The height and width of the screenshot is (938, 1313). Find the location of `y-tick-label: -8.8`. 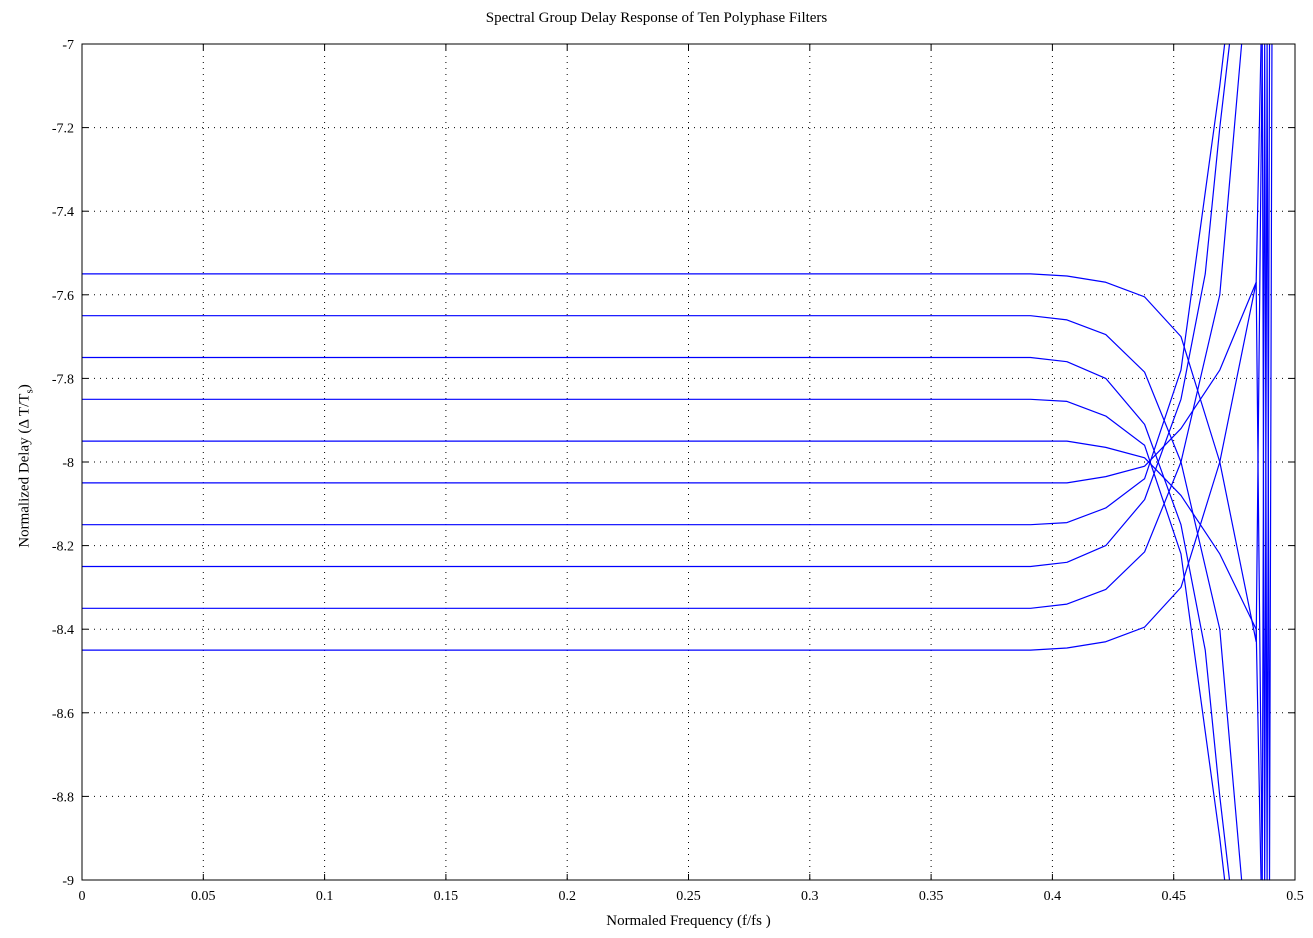

y-tick-label: -8.8 is located at coordinates (63, 797).